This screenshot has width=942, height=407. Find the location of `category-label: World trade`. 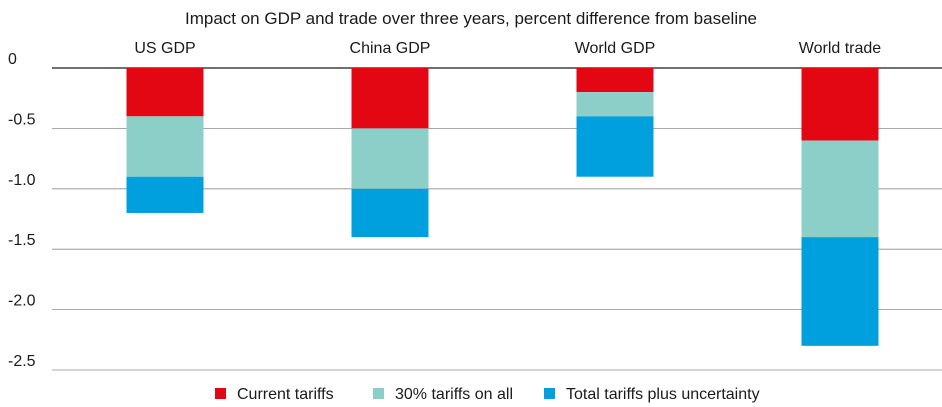

category-label: World trade is located at coordinates (840, 48).